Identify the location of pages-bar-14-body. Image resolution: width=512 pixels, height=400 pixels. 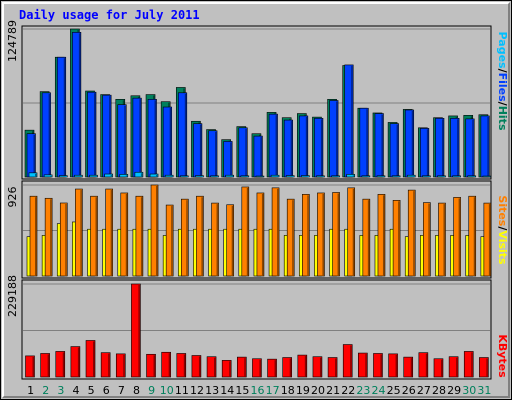
(229, 176).